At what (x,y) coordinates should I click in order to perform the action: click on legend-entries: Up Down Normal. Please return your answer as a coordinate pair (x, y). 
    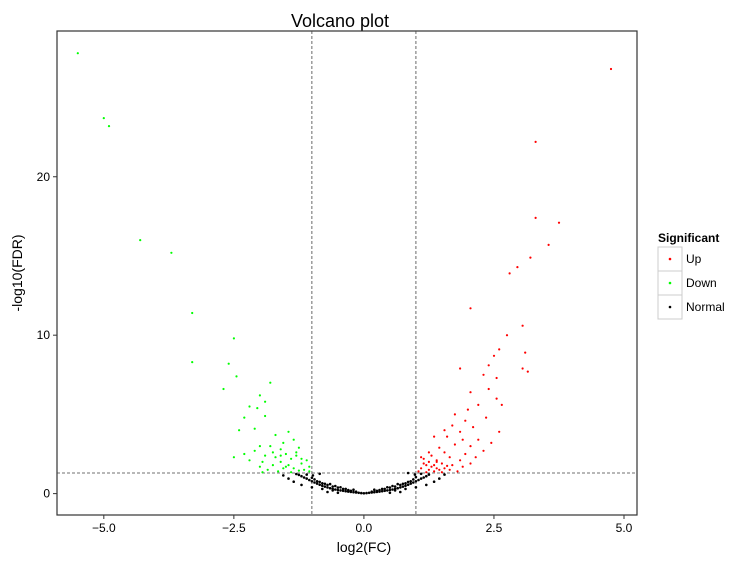
    Looking at the image, I should click on (691, 283).